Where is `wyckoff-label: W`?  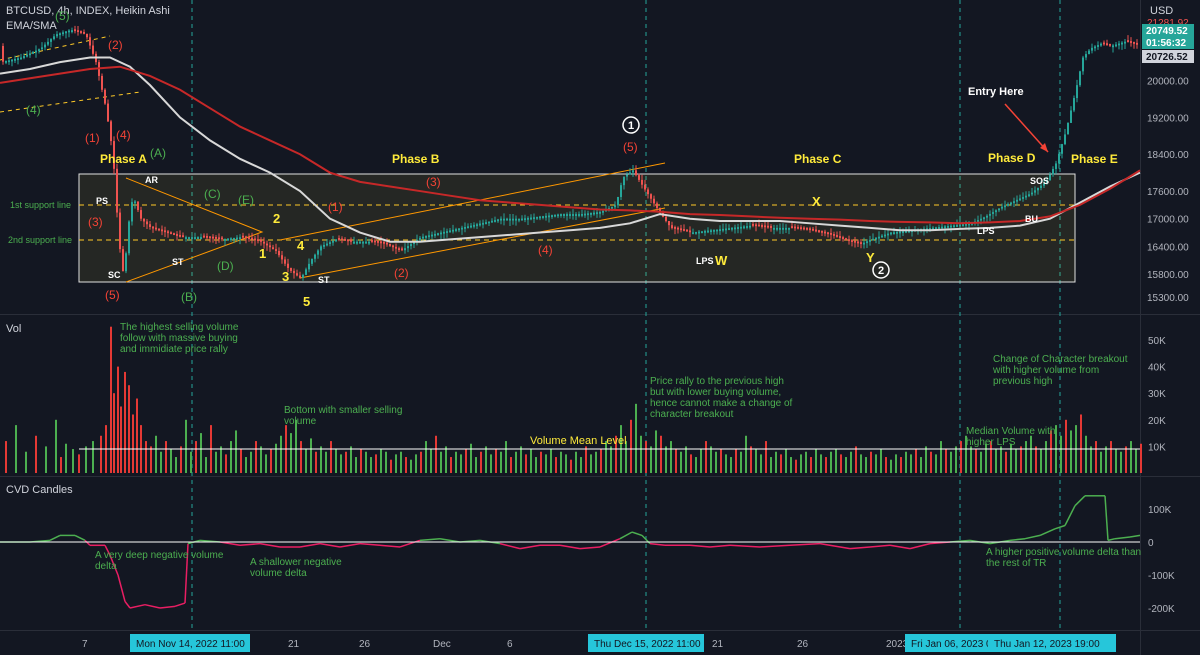
wyckoff-label: W is located at coordinates (721, 260).